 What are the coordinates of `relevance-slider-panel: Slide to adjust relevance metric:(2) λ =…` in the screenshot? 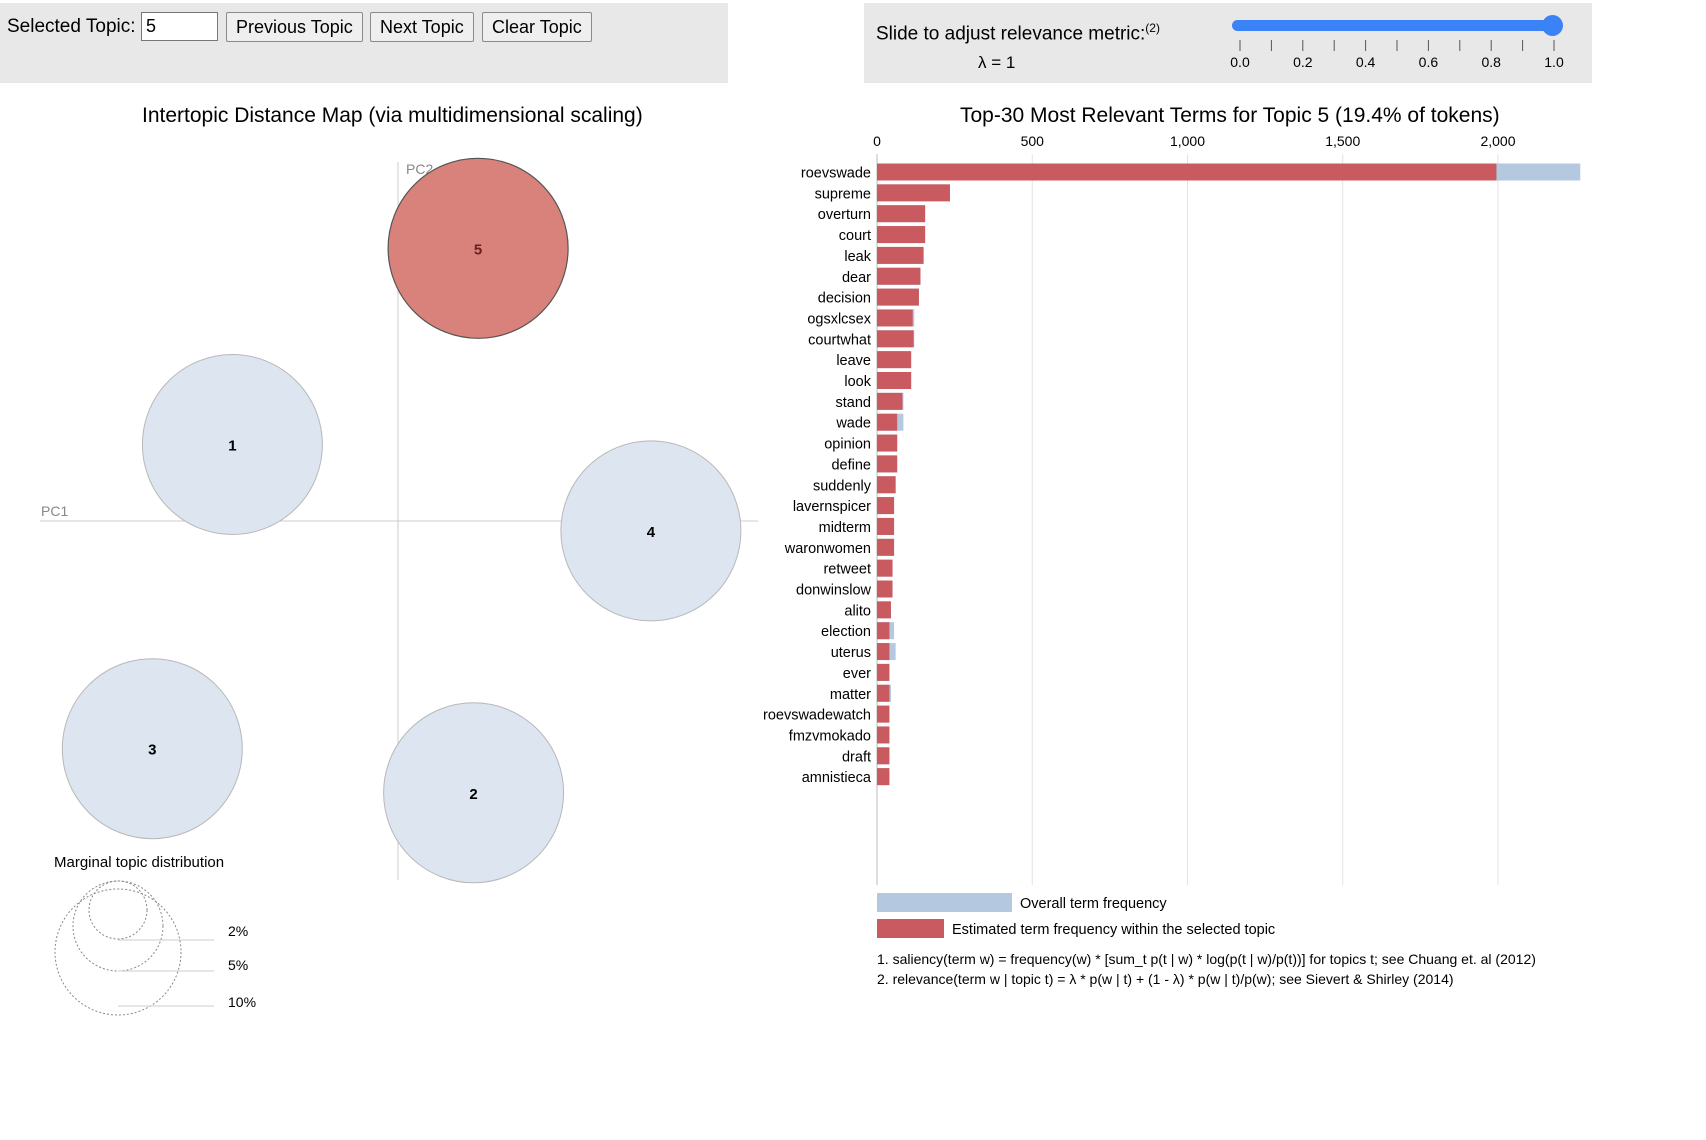 It's located at (1228, 43).